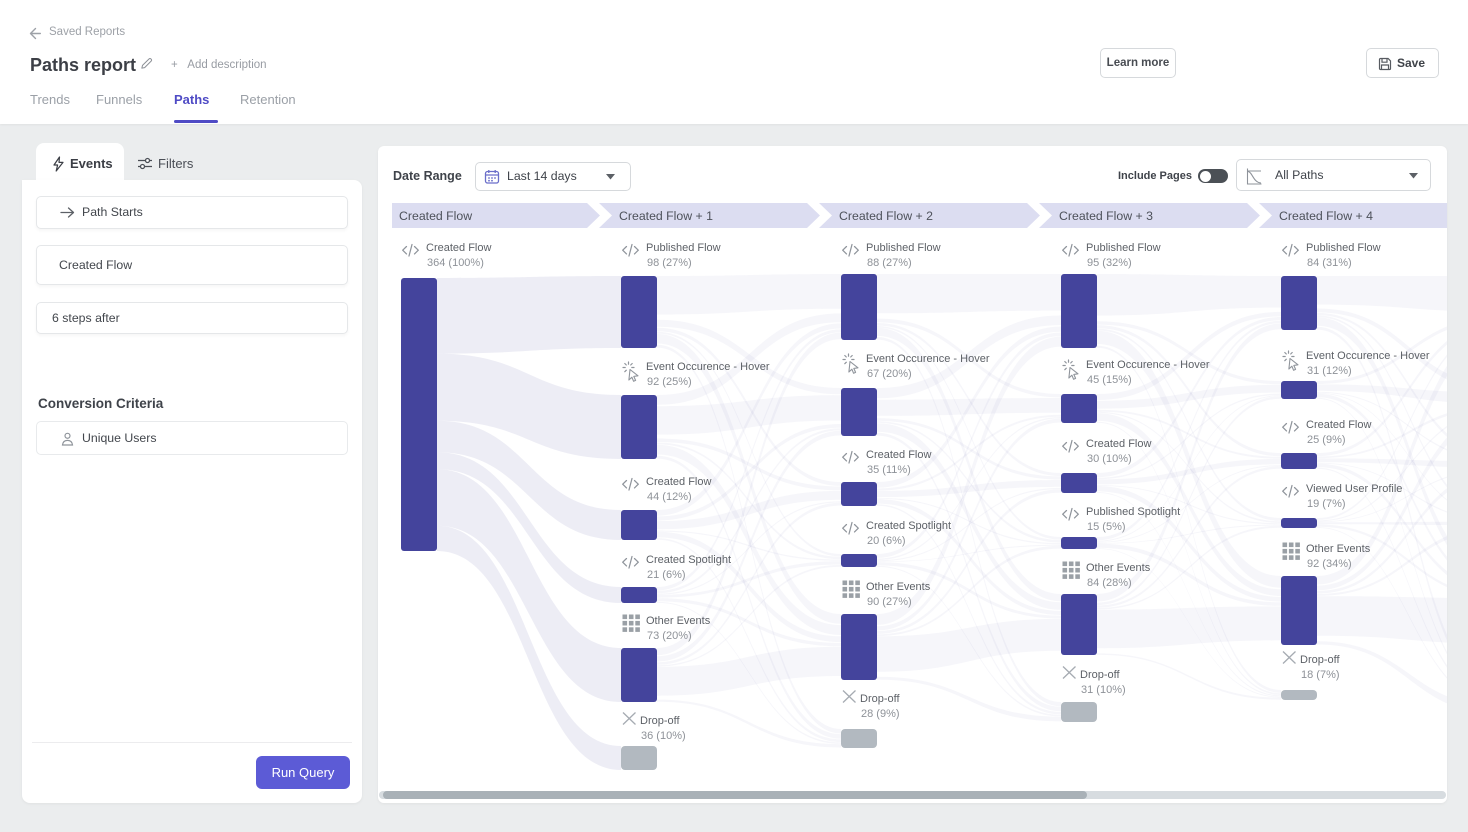  I want to click on svg-text: 44 (12%), so click(669, 497).